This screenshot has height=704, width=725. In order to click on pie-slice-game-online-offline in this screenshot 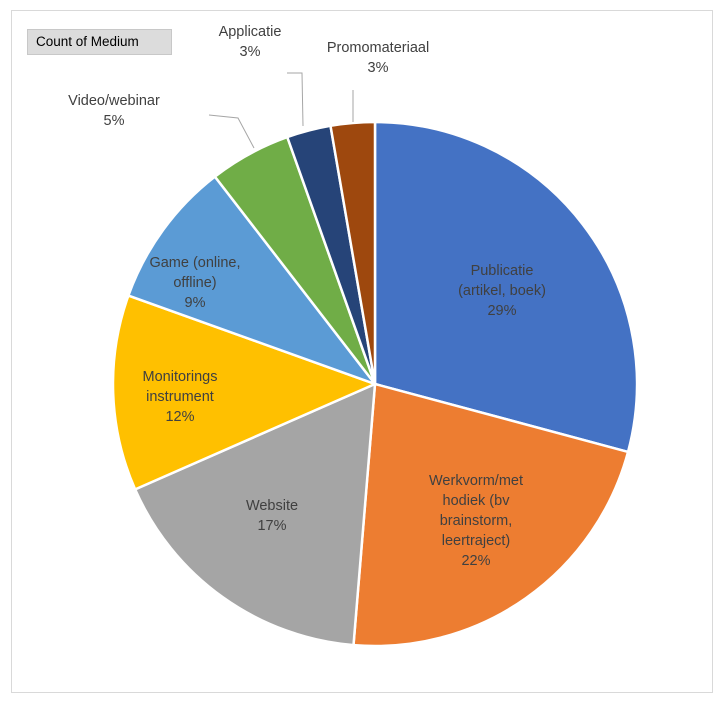, I will do `click(252, 280)`.